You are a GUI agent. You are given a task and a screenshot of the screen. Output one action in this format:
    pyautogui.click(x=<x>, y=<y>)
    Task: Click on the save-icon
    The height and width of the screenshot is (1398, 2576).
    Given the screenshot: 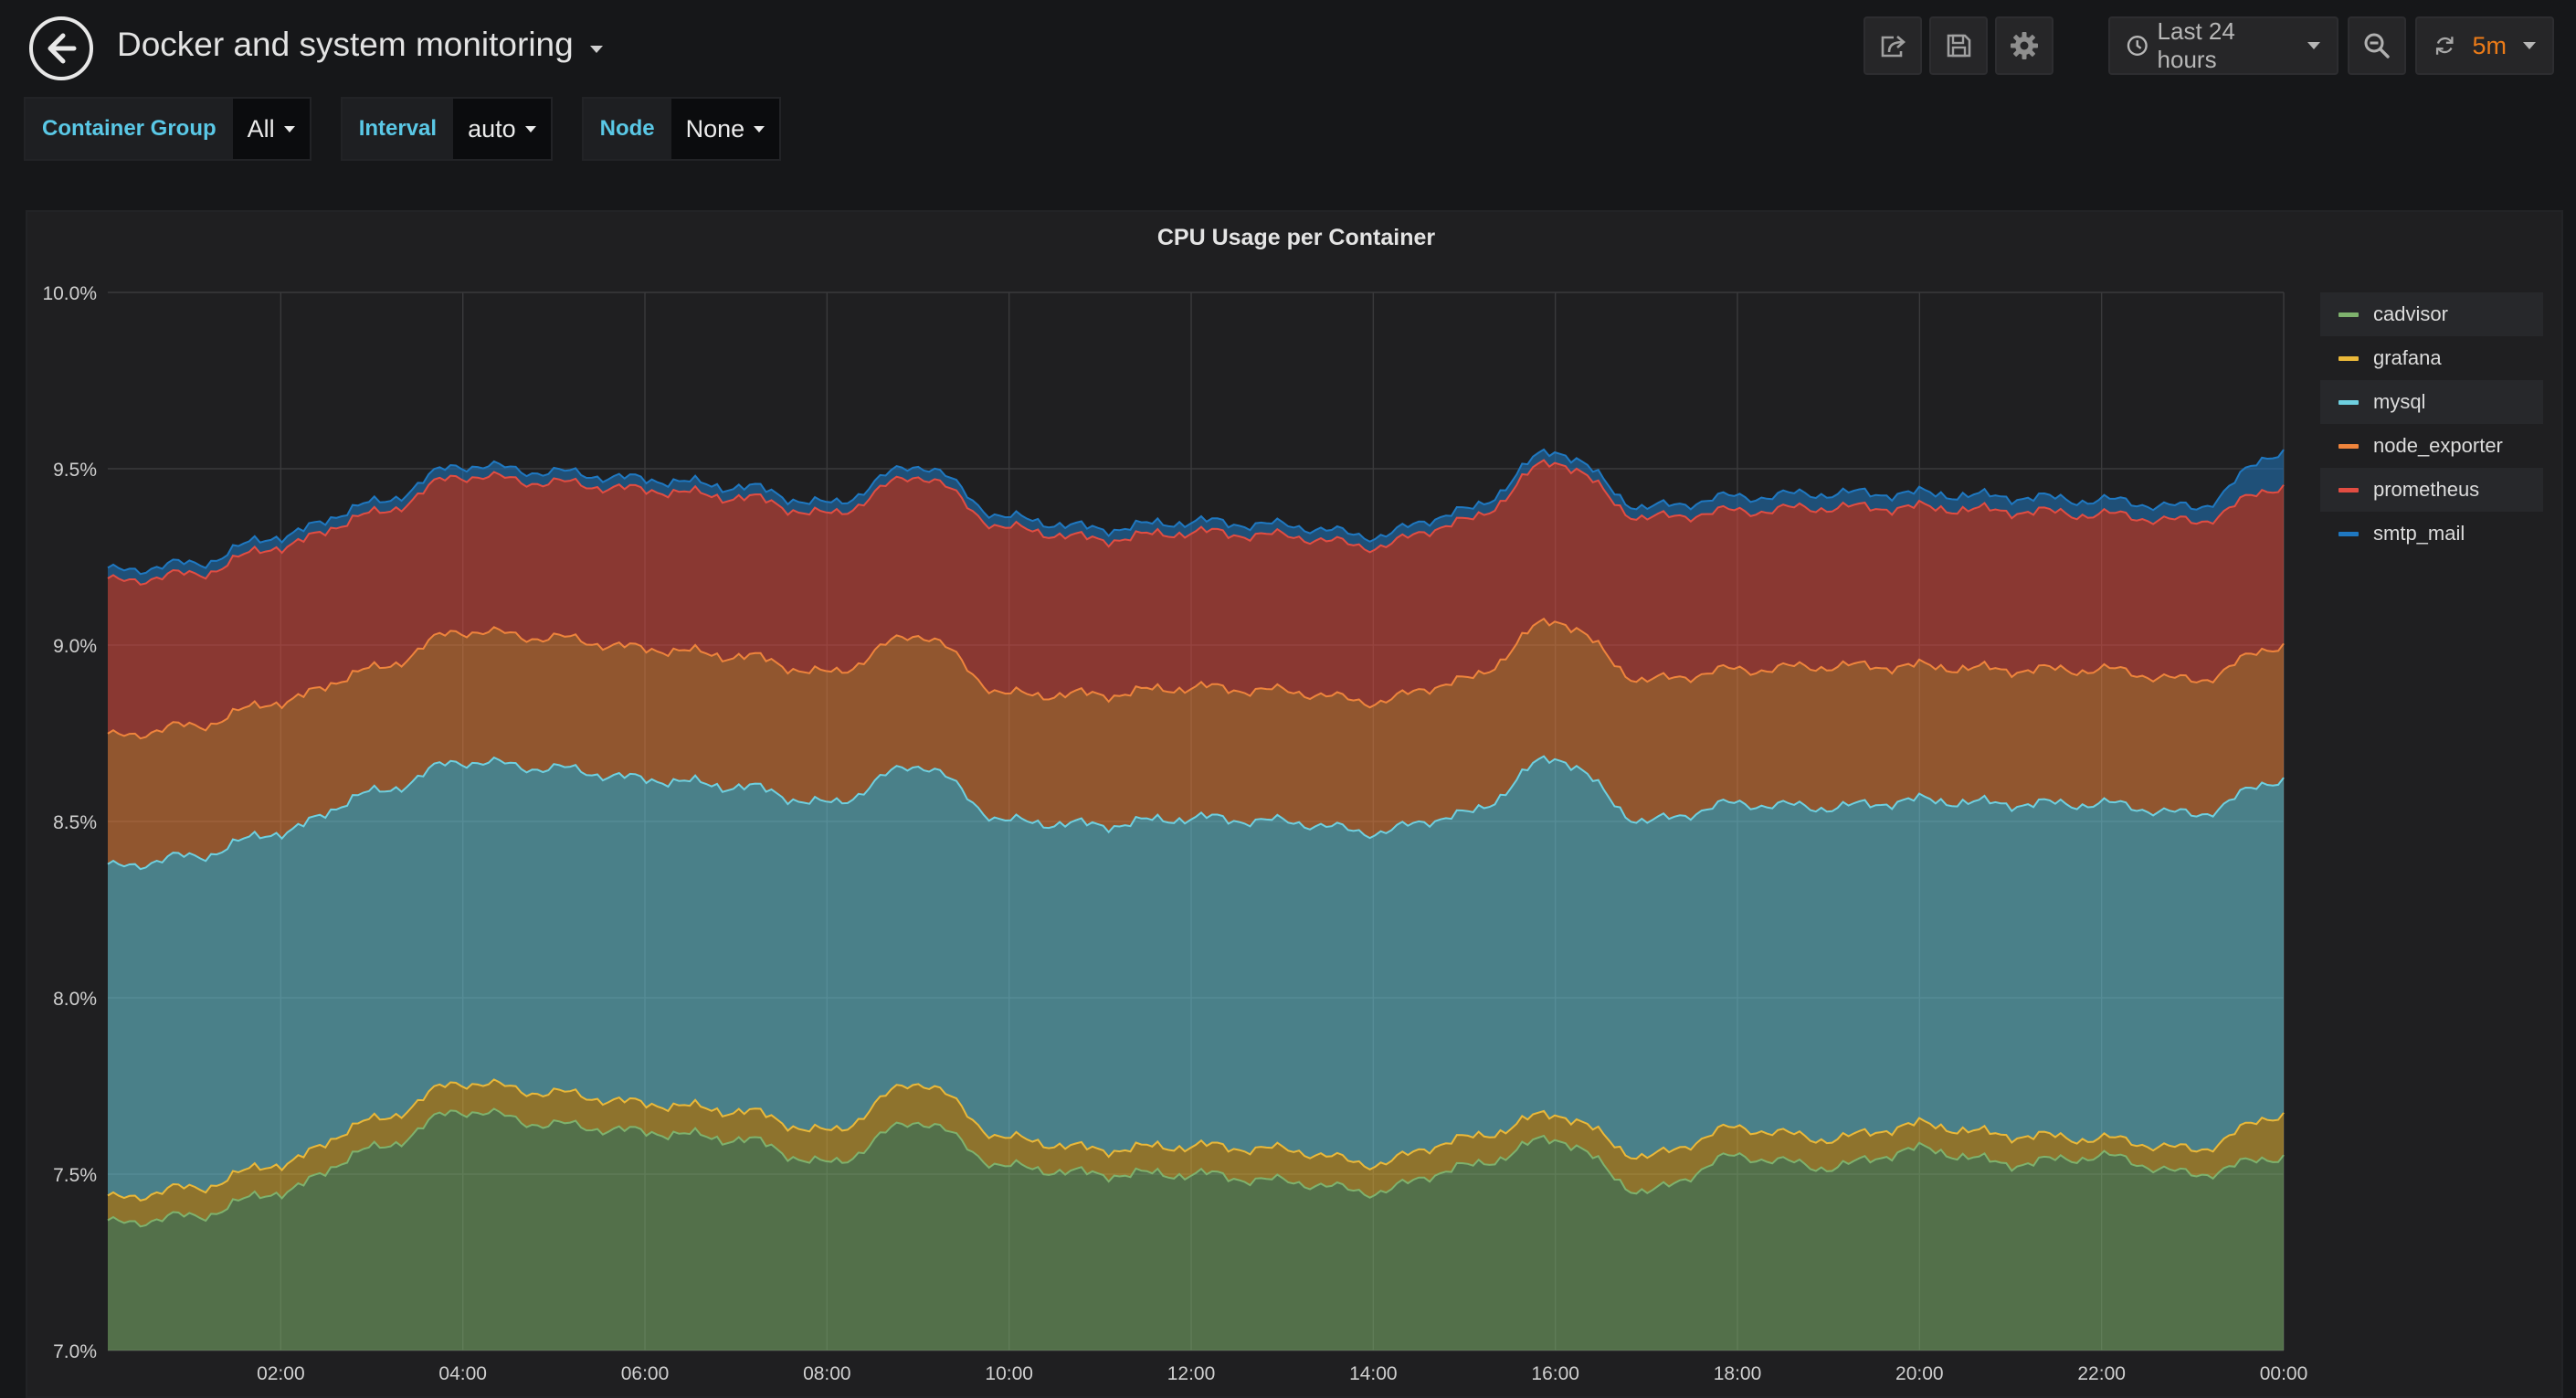 What is the action you would take?
    pyautogui.click(x=1959, y=46)
    